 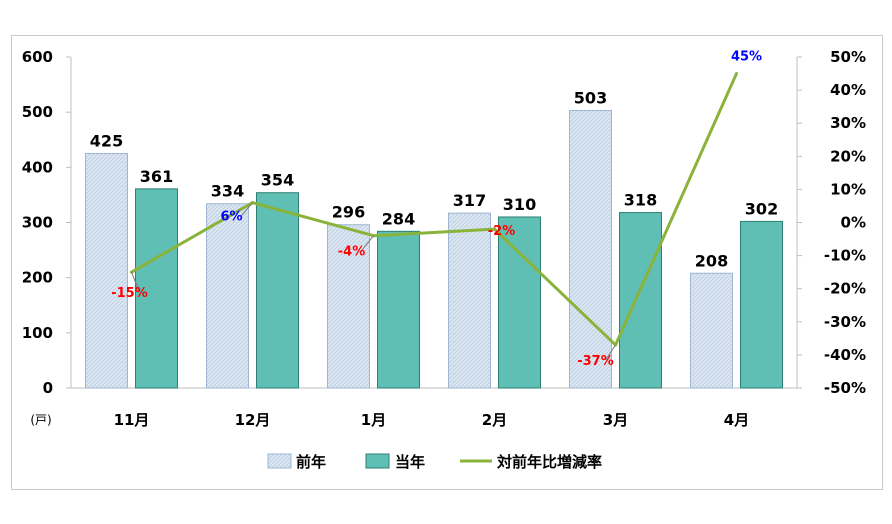 What do you see at coordinates (519, 204) in the screenshot?
I see `bar-current-year-value-label: 310` at bounding box center [519, 204].